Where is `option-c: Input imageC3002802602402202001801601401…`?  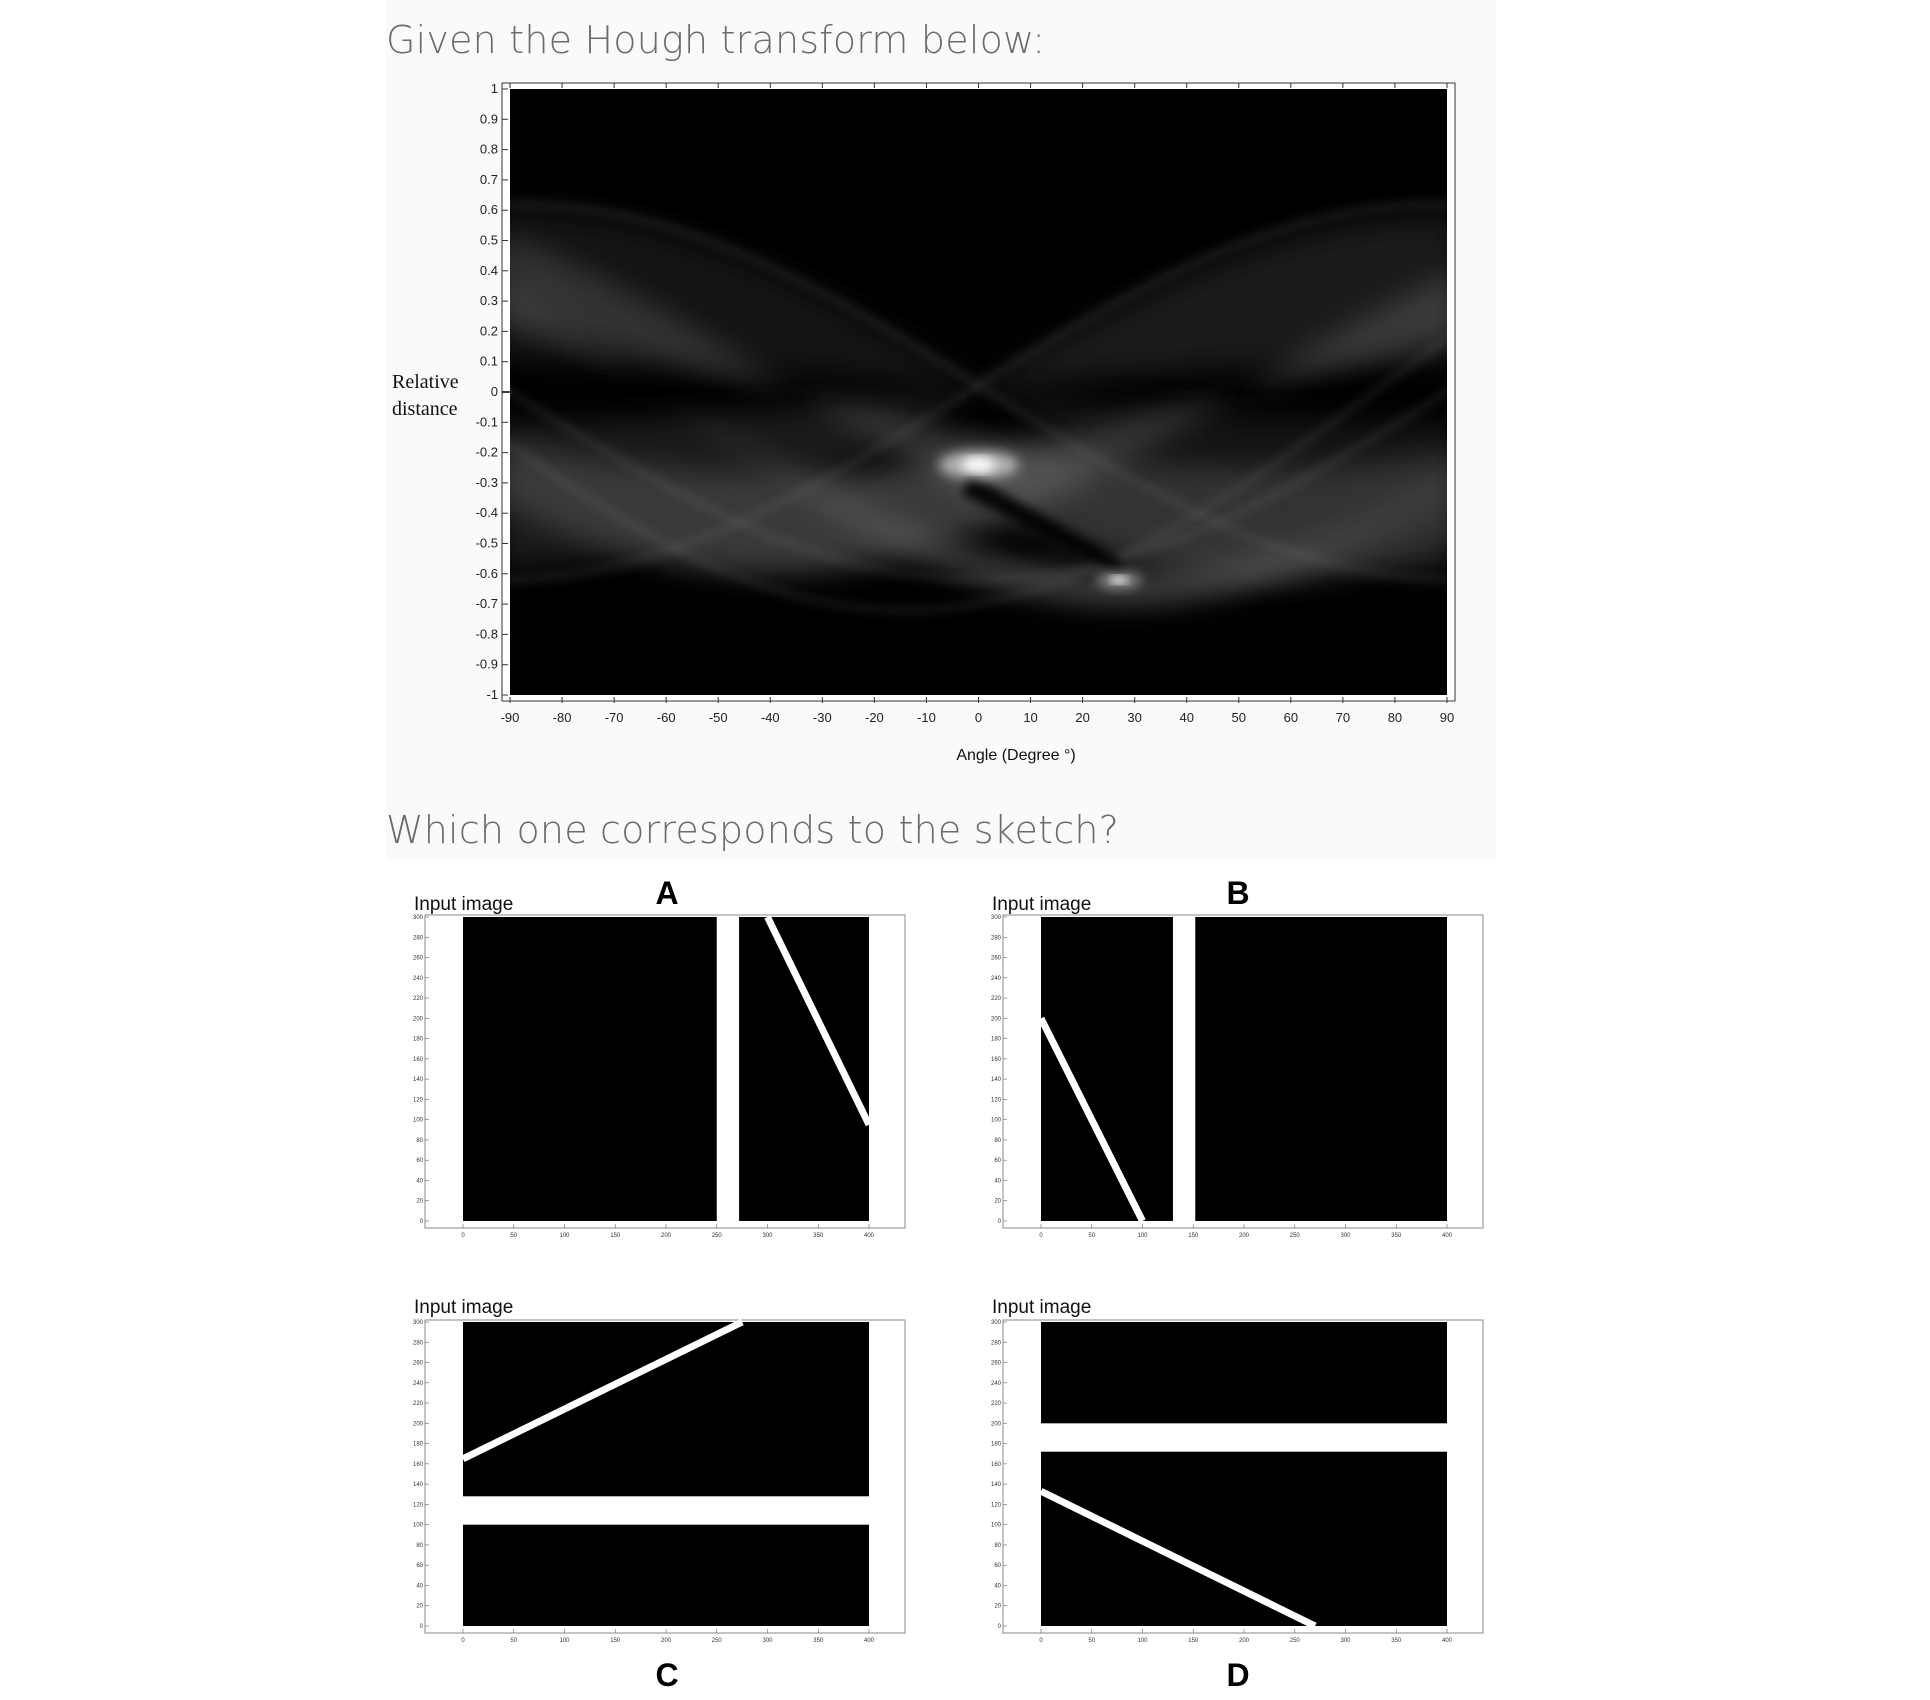 option-c: Input imageC3002802602402202001801601401… is located at coordinates (659, 1495).